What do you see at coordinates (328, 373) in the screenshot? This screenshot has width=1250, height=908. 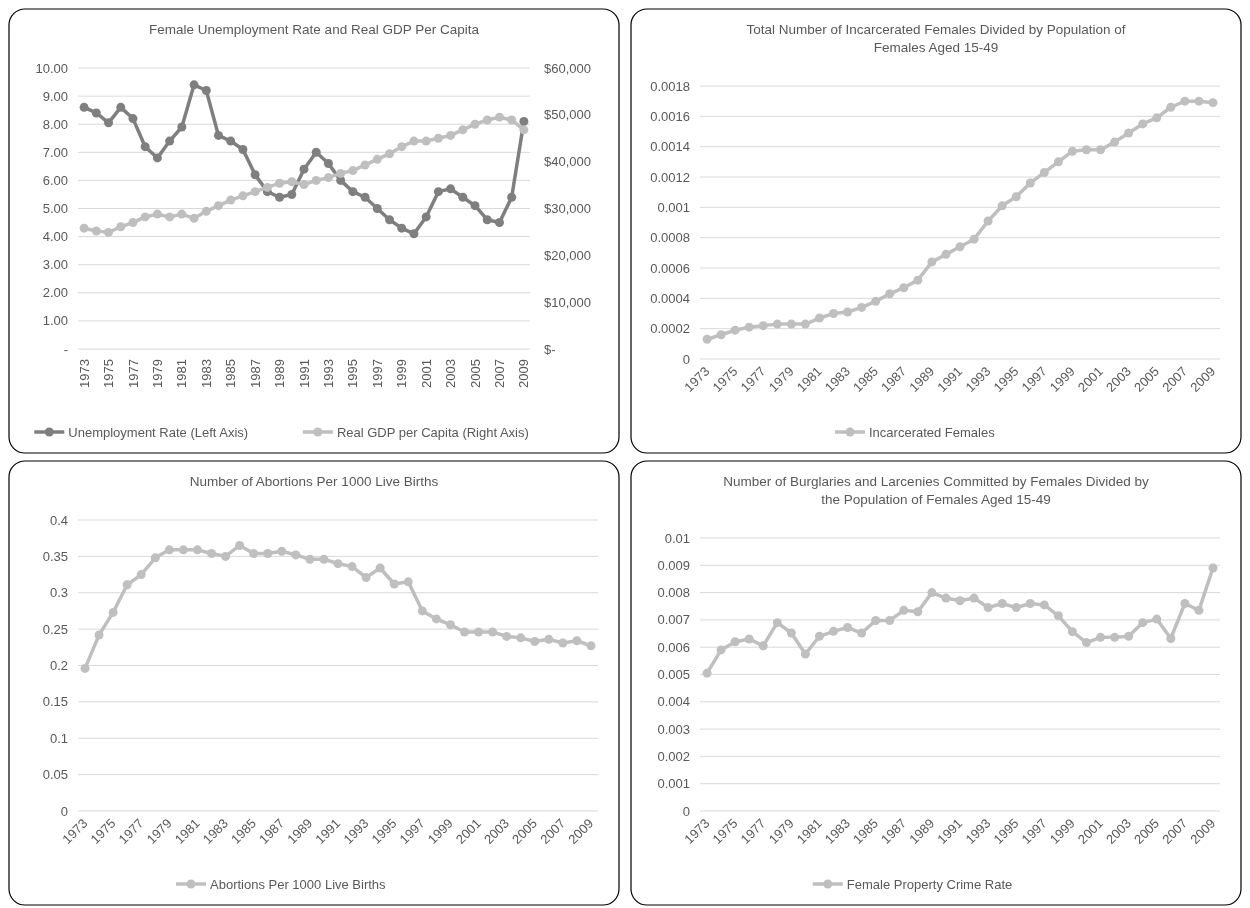 I see `x-tick-label: 1993` at bounding box center [328, 373].